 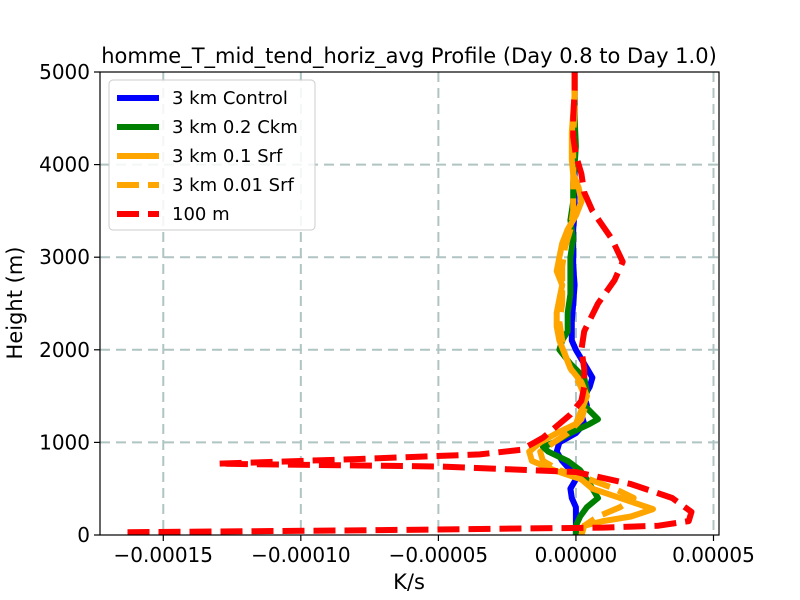 What do you see at coordinates (64, 257) in the screenshot?
I see `y-tick-label: 3000` at bounding box center [64, 257].